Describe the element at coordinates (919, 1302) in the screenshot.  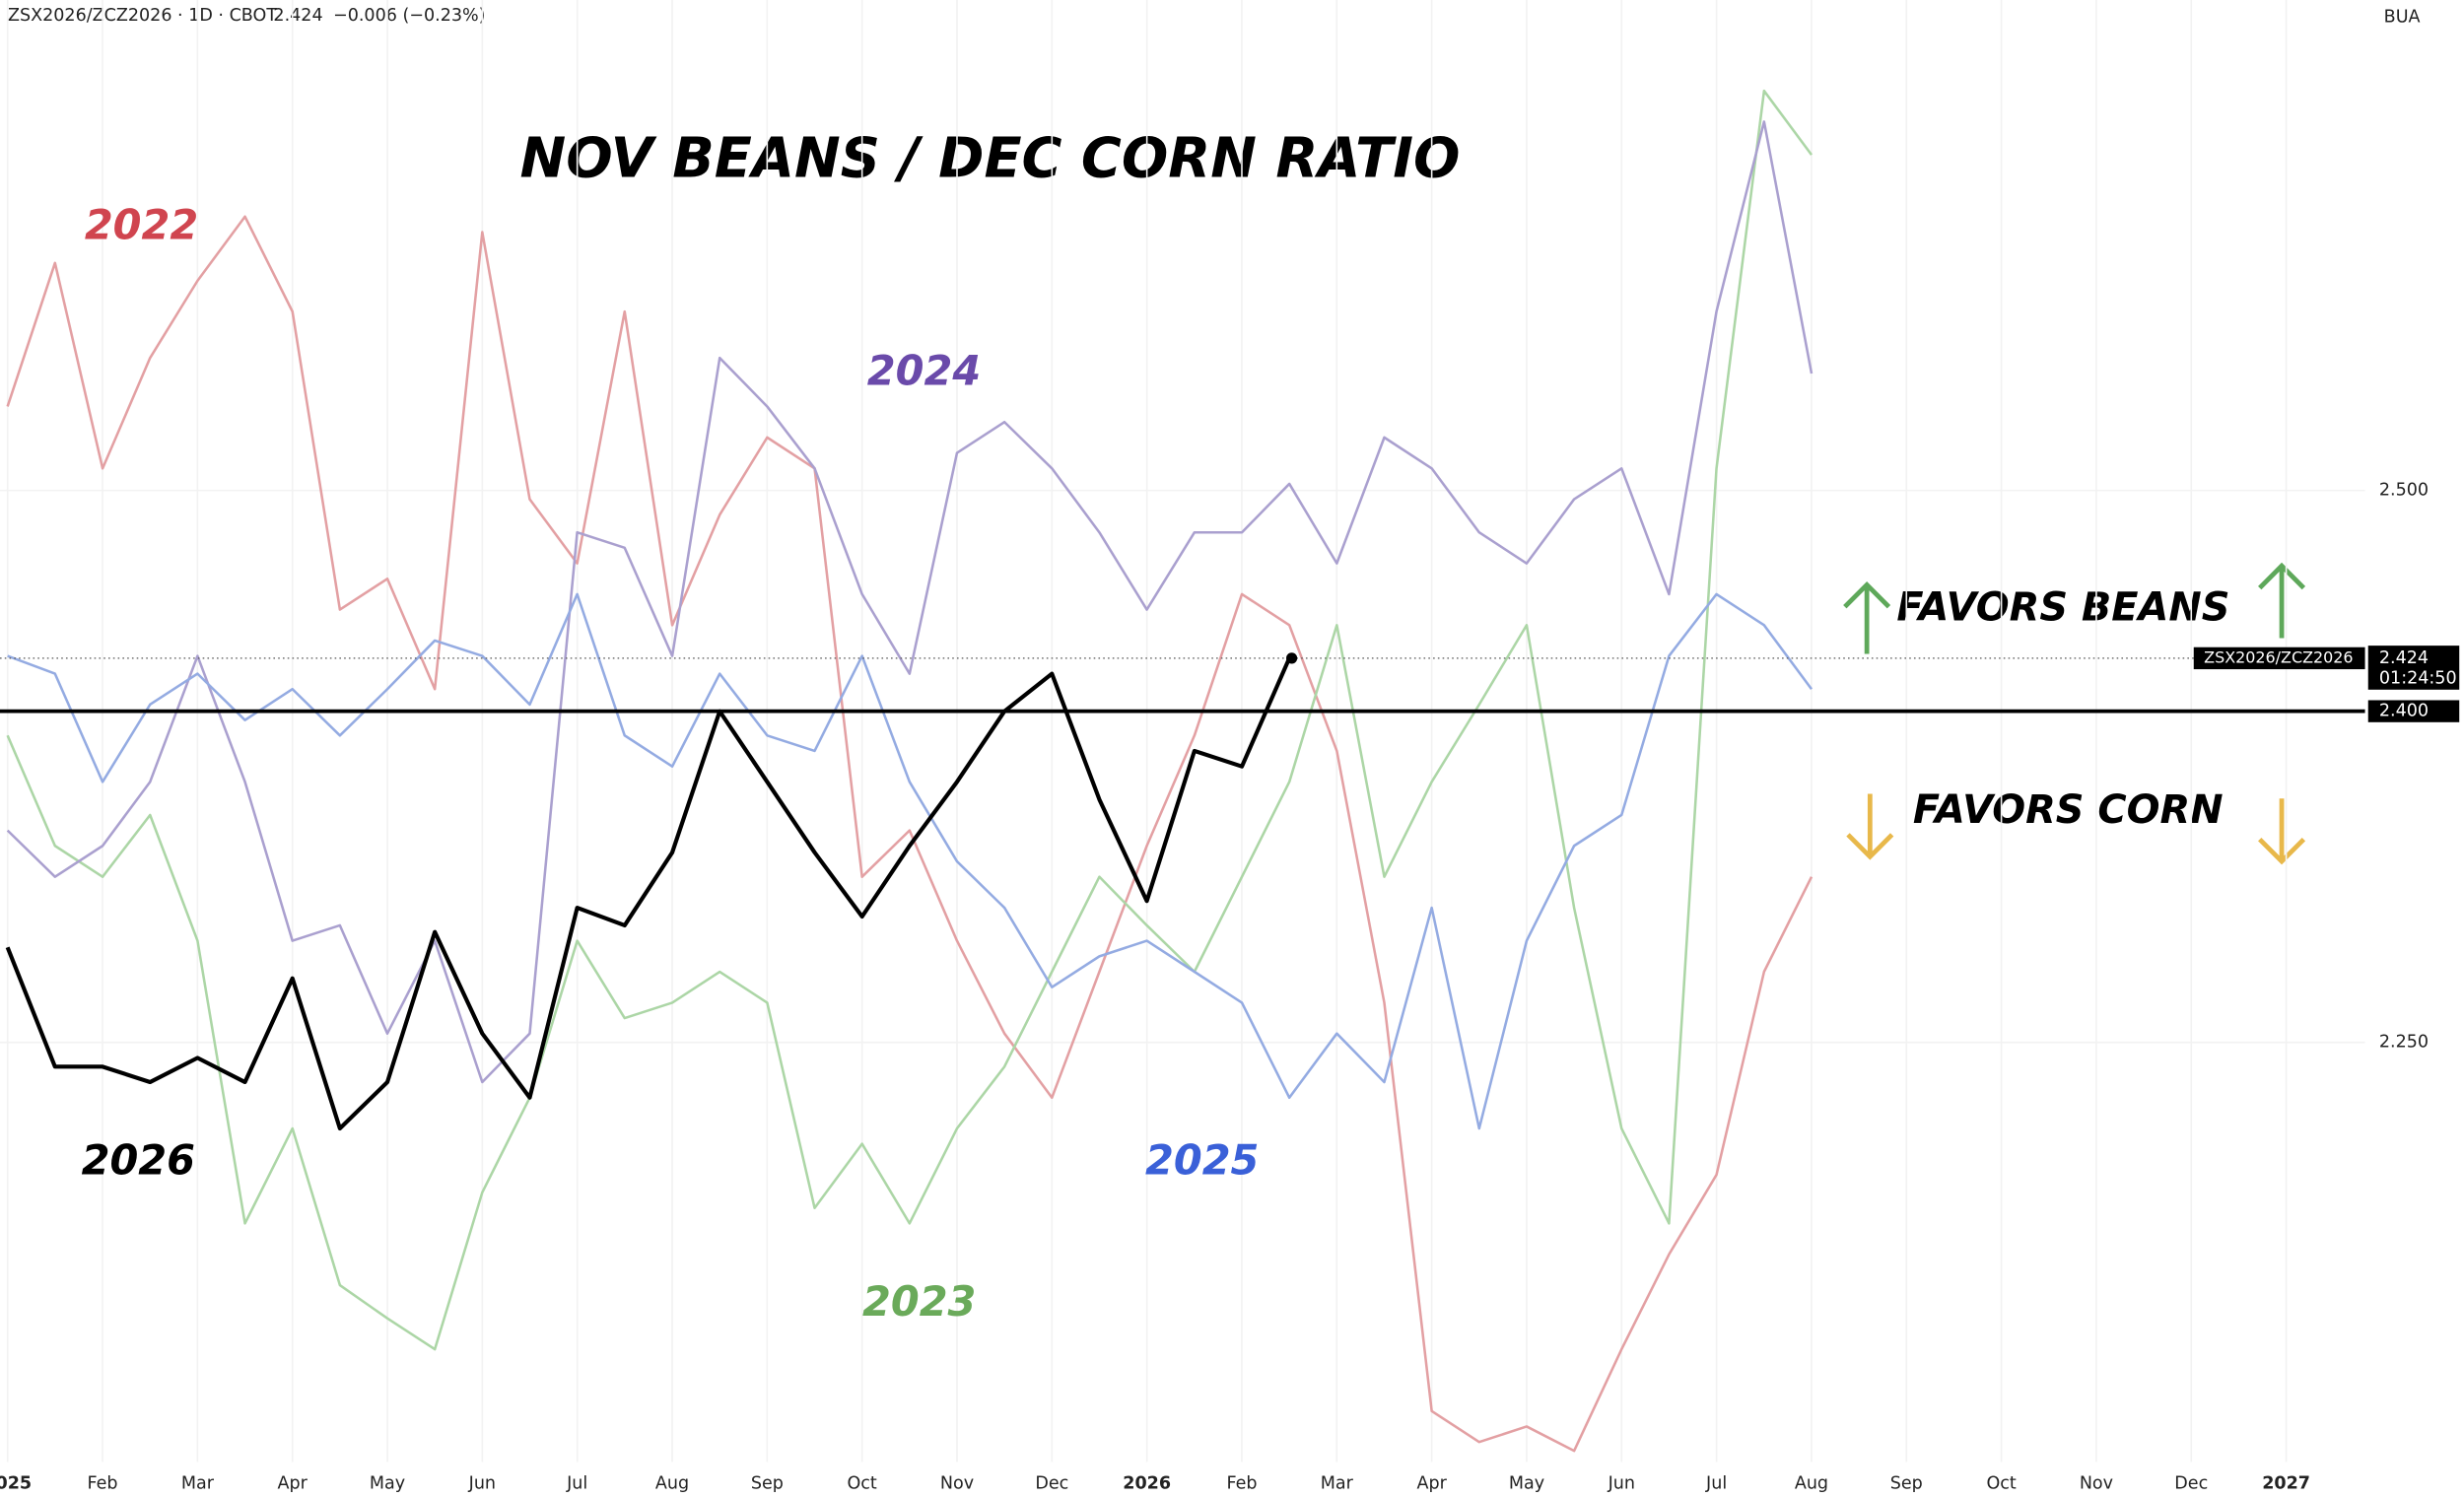
I see `series-label: 2023` at that location.